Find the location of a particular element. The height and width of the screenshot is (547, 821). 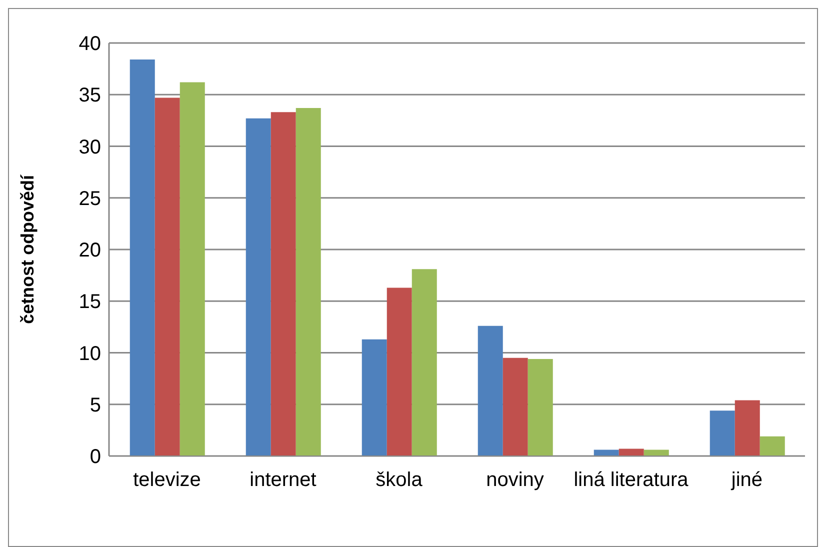

y-tick-label: 10 is located at coordinates (89, 353).